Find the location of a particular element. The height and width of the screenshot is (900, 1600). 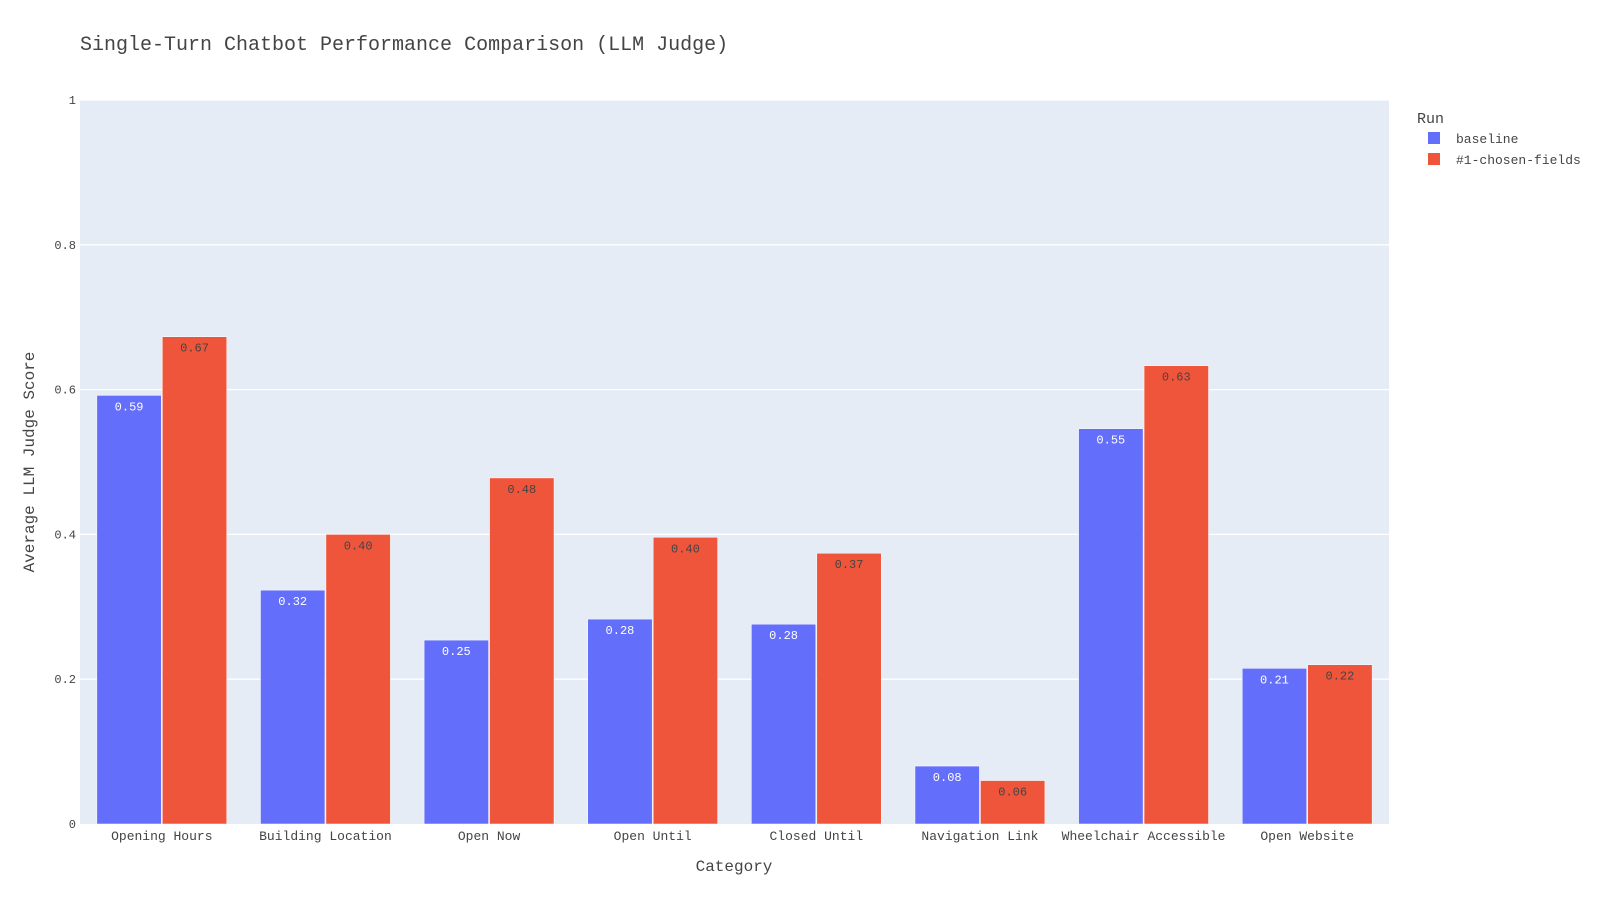

y-tick-label: 0.6 is located at coordinates (65, 391).